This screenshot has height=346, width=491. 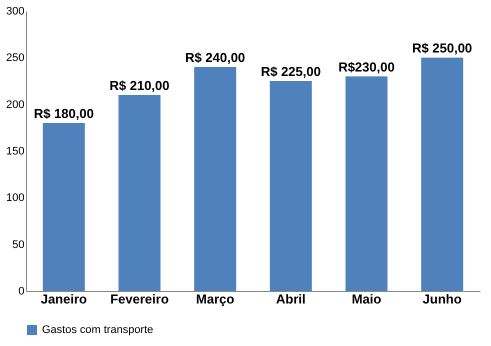 What do you see at coordinates (442, 299) in the screenshot?
I see `x-tick-label: Junho` at bounding box center [442, 299].